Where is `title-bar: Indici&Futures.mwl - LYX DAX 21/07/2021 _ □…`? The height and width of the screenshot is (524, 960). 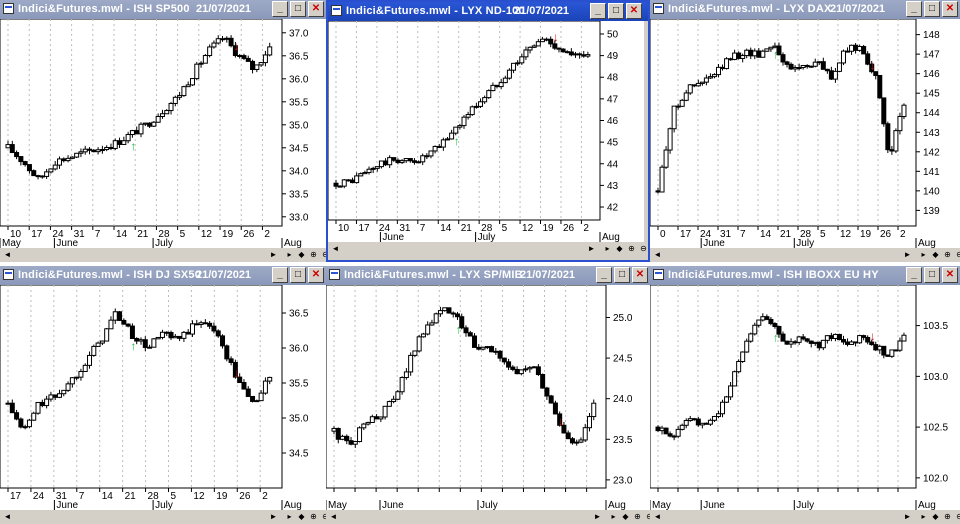
title-bar: Indici&Futures.mwl - LYX DAX 21/07/2021 _ □… is located at coordinates (805, 9).